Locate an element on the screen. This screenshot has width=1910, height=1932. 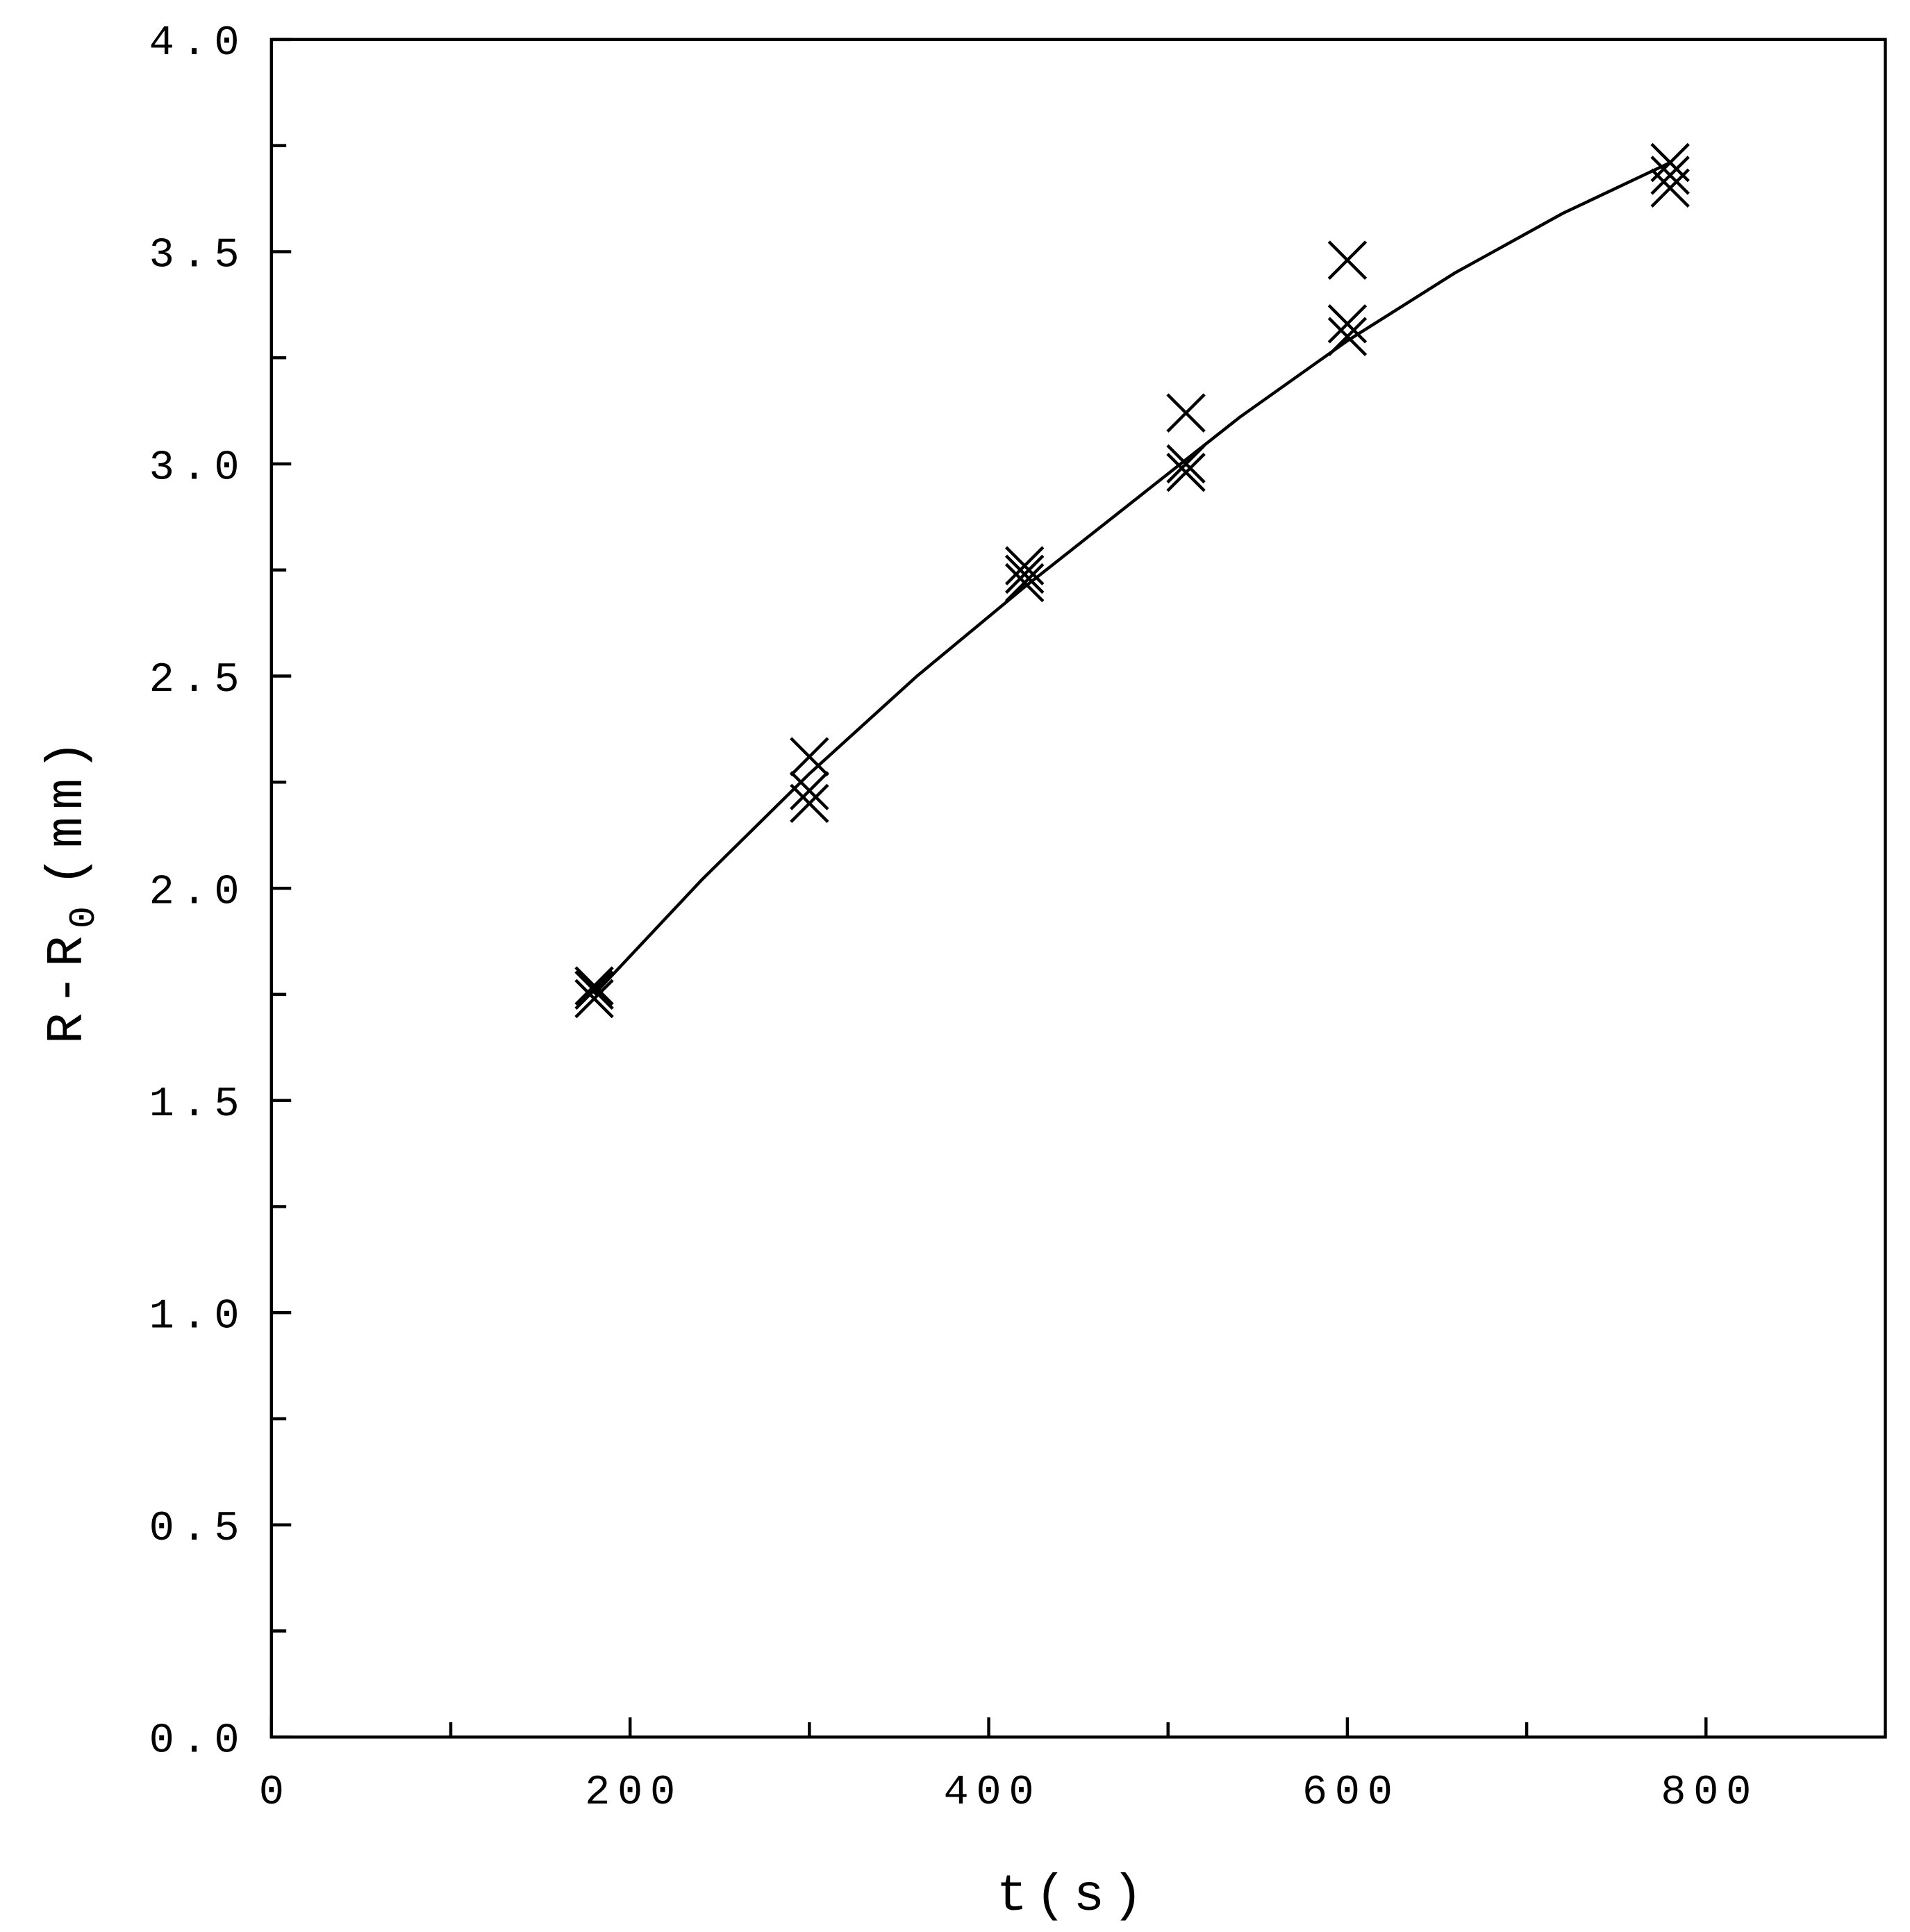
x-tick-label: 200 is located at coordinates (634, 1793).